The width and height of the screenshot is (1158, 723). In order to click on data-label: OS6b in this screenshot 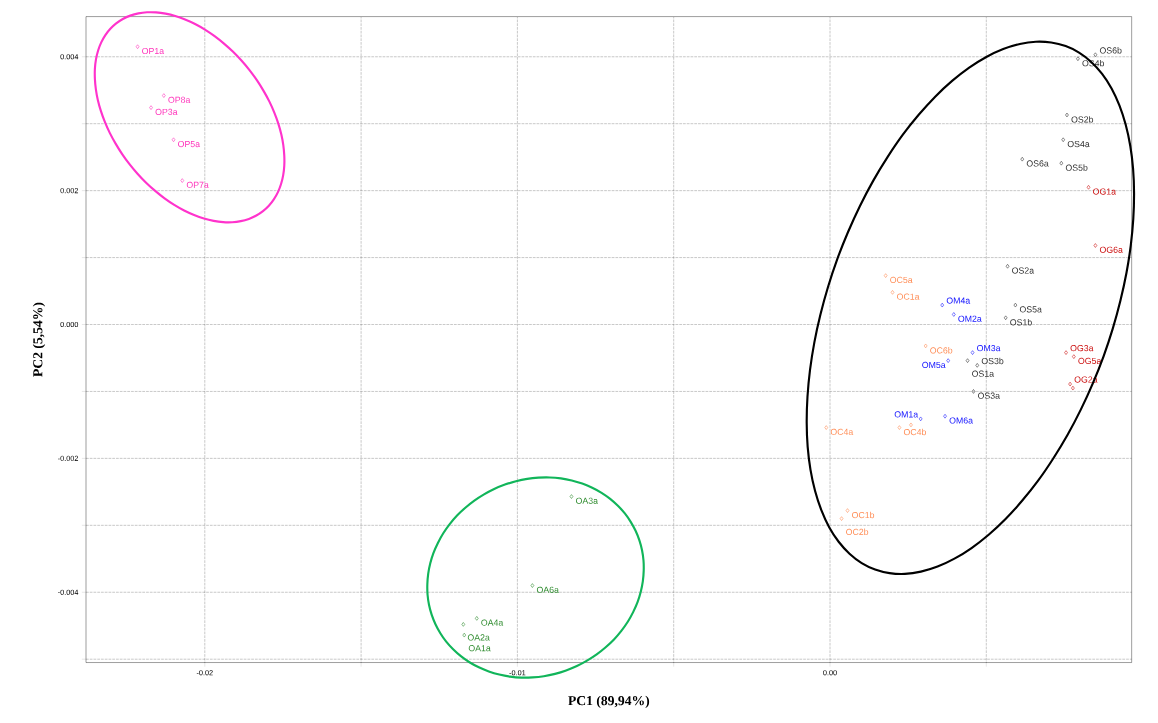, I will do `click(1110, 50)`.